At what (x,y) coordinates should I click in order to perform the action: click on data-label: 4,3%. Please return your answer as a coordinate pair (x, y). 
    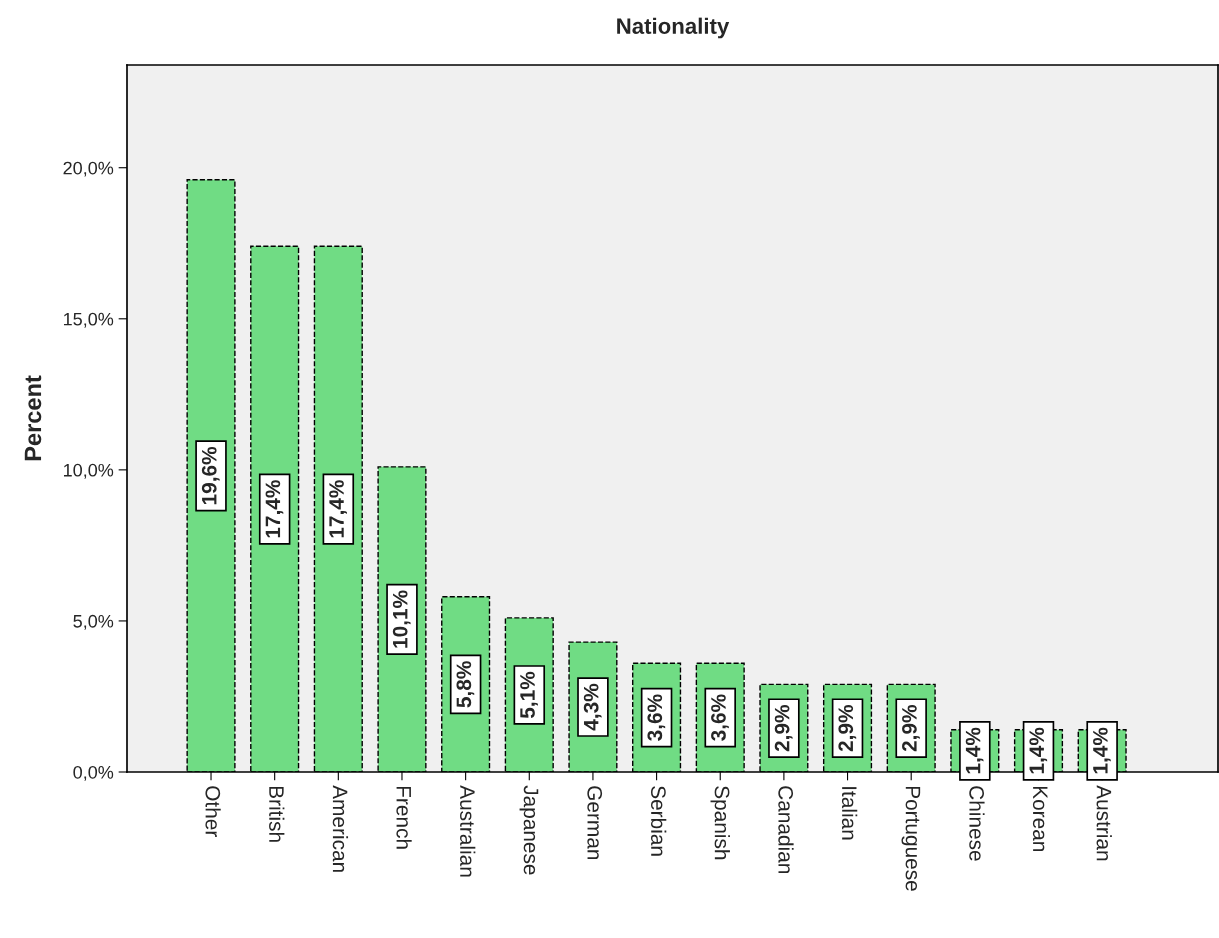
    Looking at the image, I should click on (592, 707).